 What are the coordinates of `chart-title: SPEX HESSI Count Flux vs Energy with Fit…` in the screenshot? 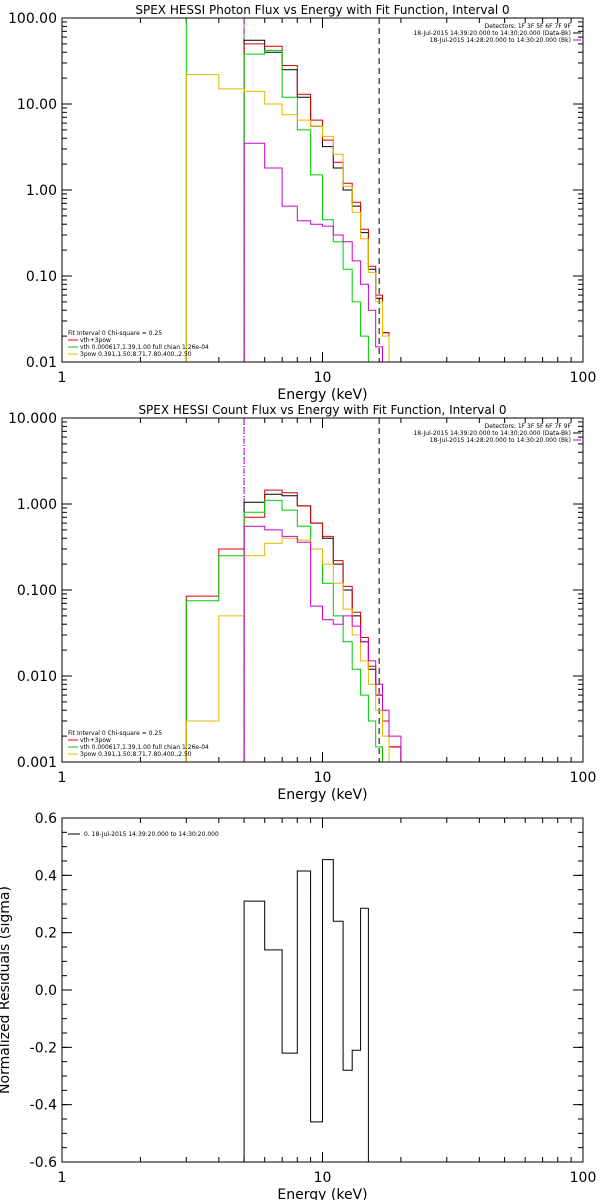 It's located at (322, 410).